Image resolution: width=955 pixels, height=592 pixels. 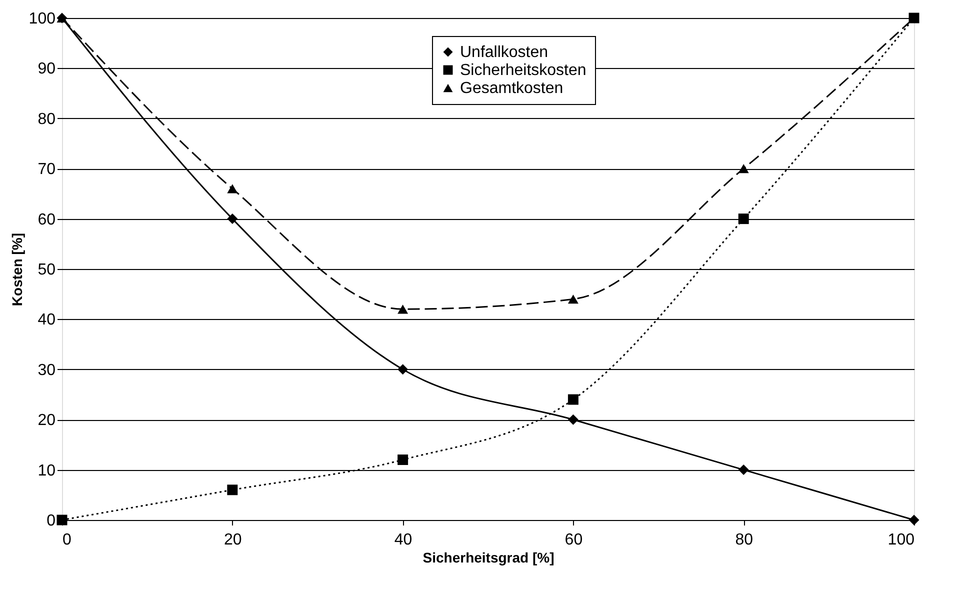 What do you see at coordinates (901, 540) in the screenshot?
I see `x-tick-label: 100` at bounding box center [901, 540].